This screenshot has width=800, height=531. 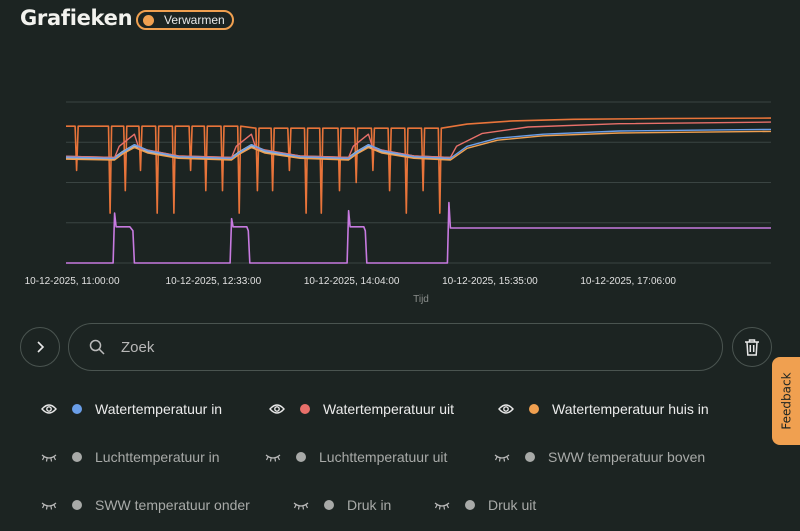 I want to click on legend-item: SWW temperatuur onder, so click(x=145, y=505).